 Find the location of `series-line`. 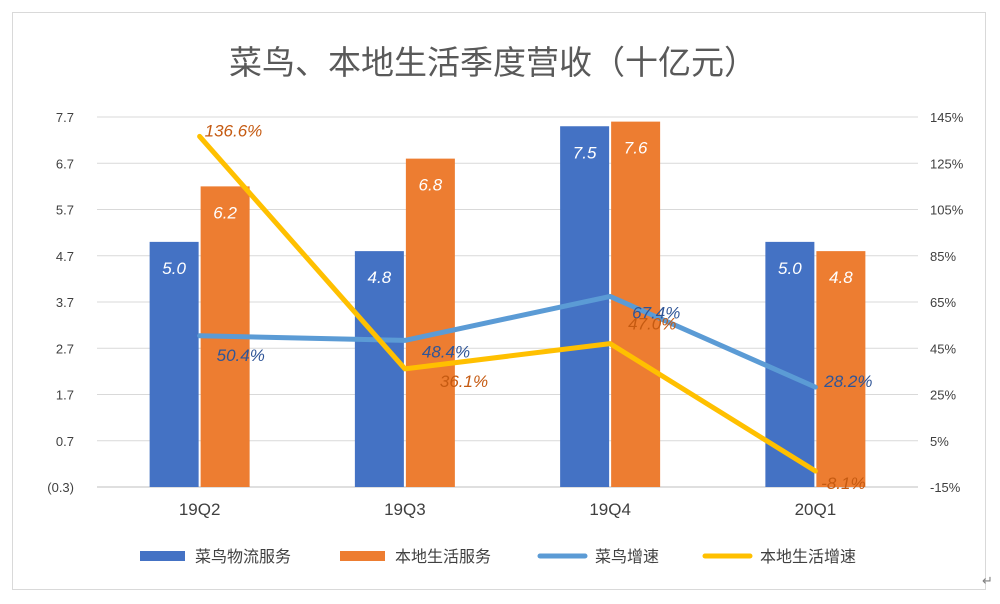

series-line is located at coordinates (507, 341).